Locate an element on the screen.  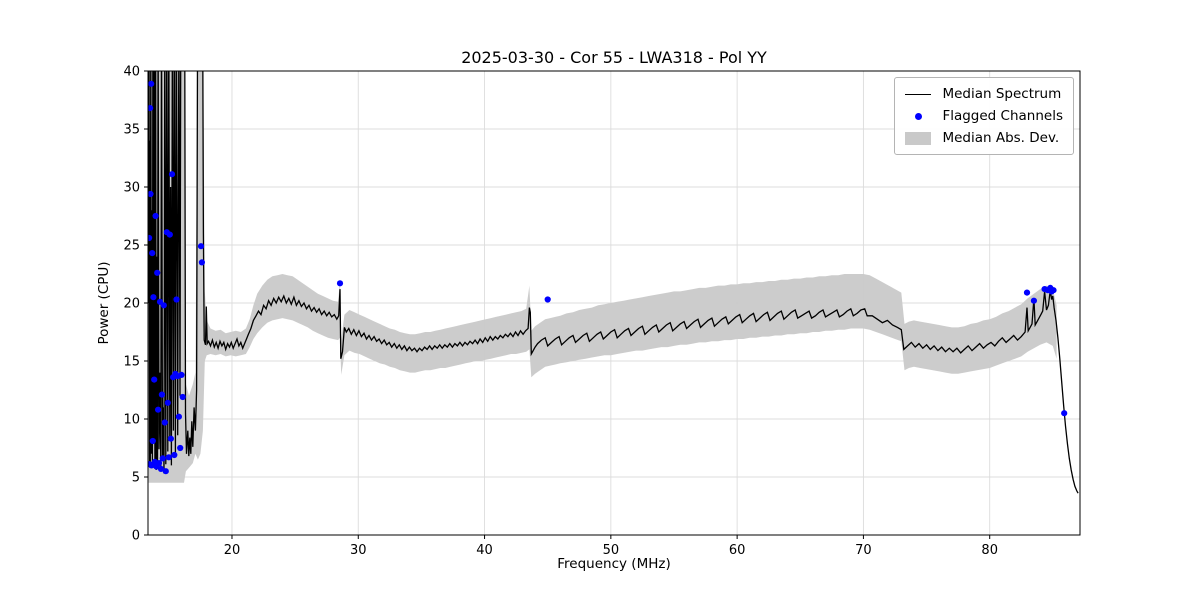
y-tick-label: 10 is located at coordinates (131, 420).